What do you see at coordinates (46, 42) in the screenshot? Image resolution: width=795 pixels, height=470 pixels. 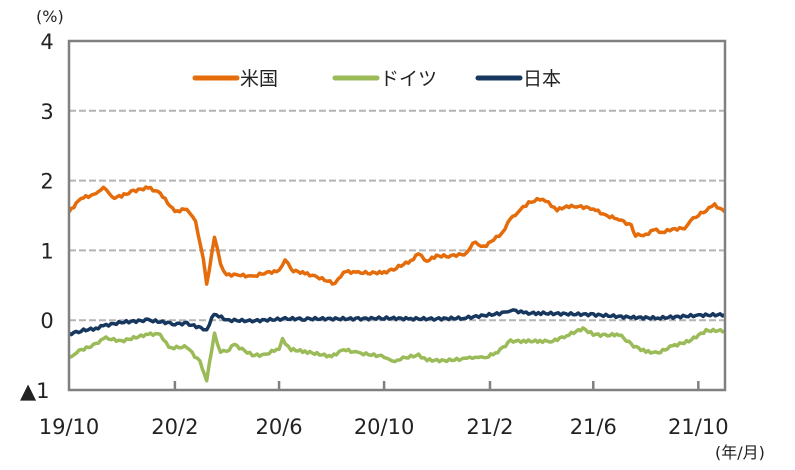 I see `y-tick-label: 4` at bounding box center [46, 42].